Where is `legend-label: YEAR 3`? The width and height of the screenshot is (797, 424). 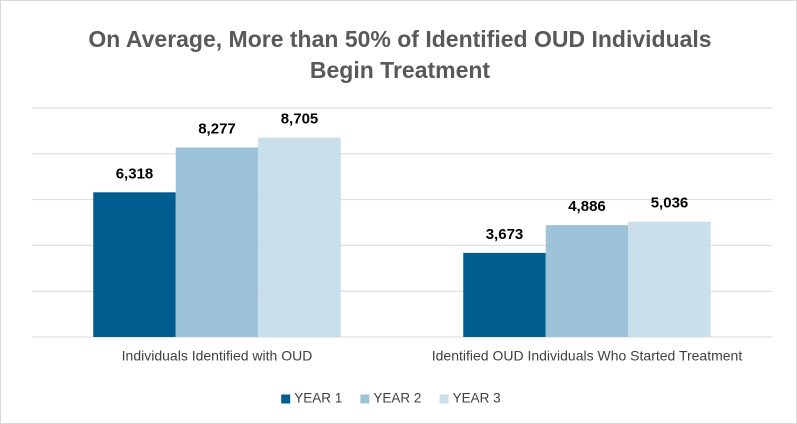
legend-label: YEAR 3 is located at coordinates (477, 398).